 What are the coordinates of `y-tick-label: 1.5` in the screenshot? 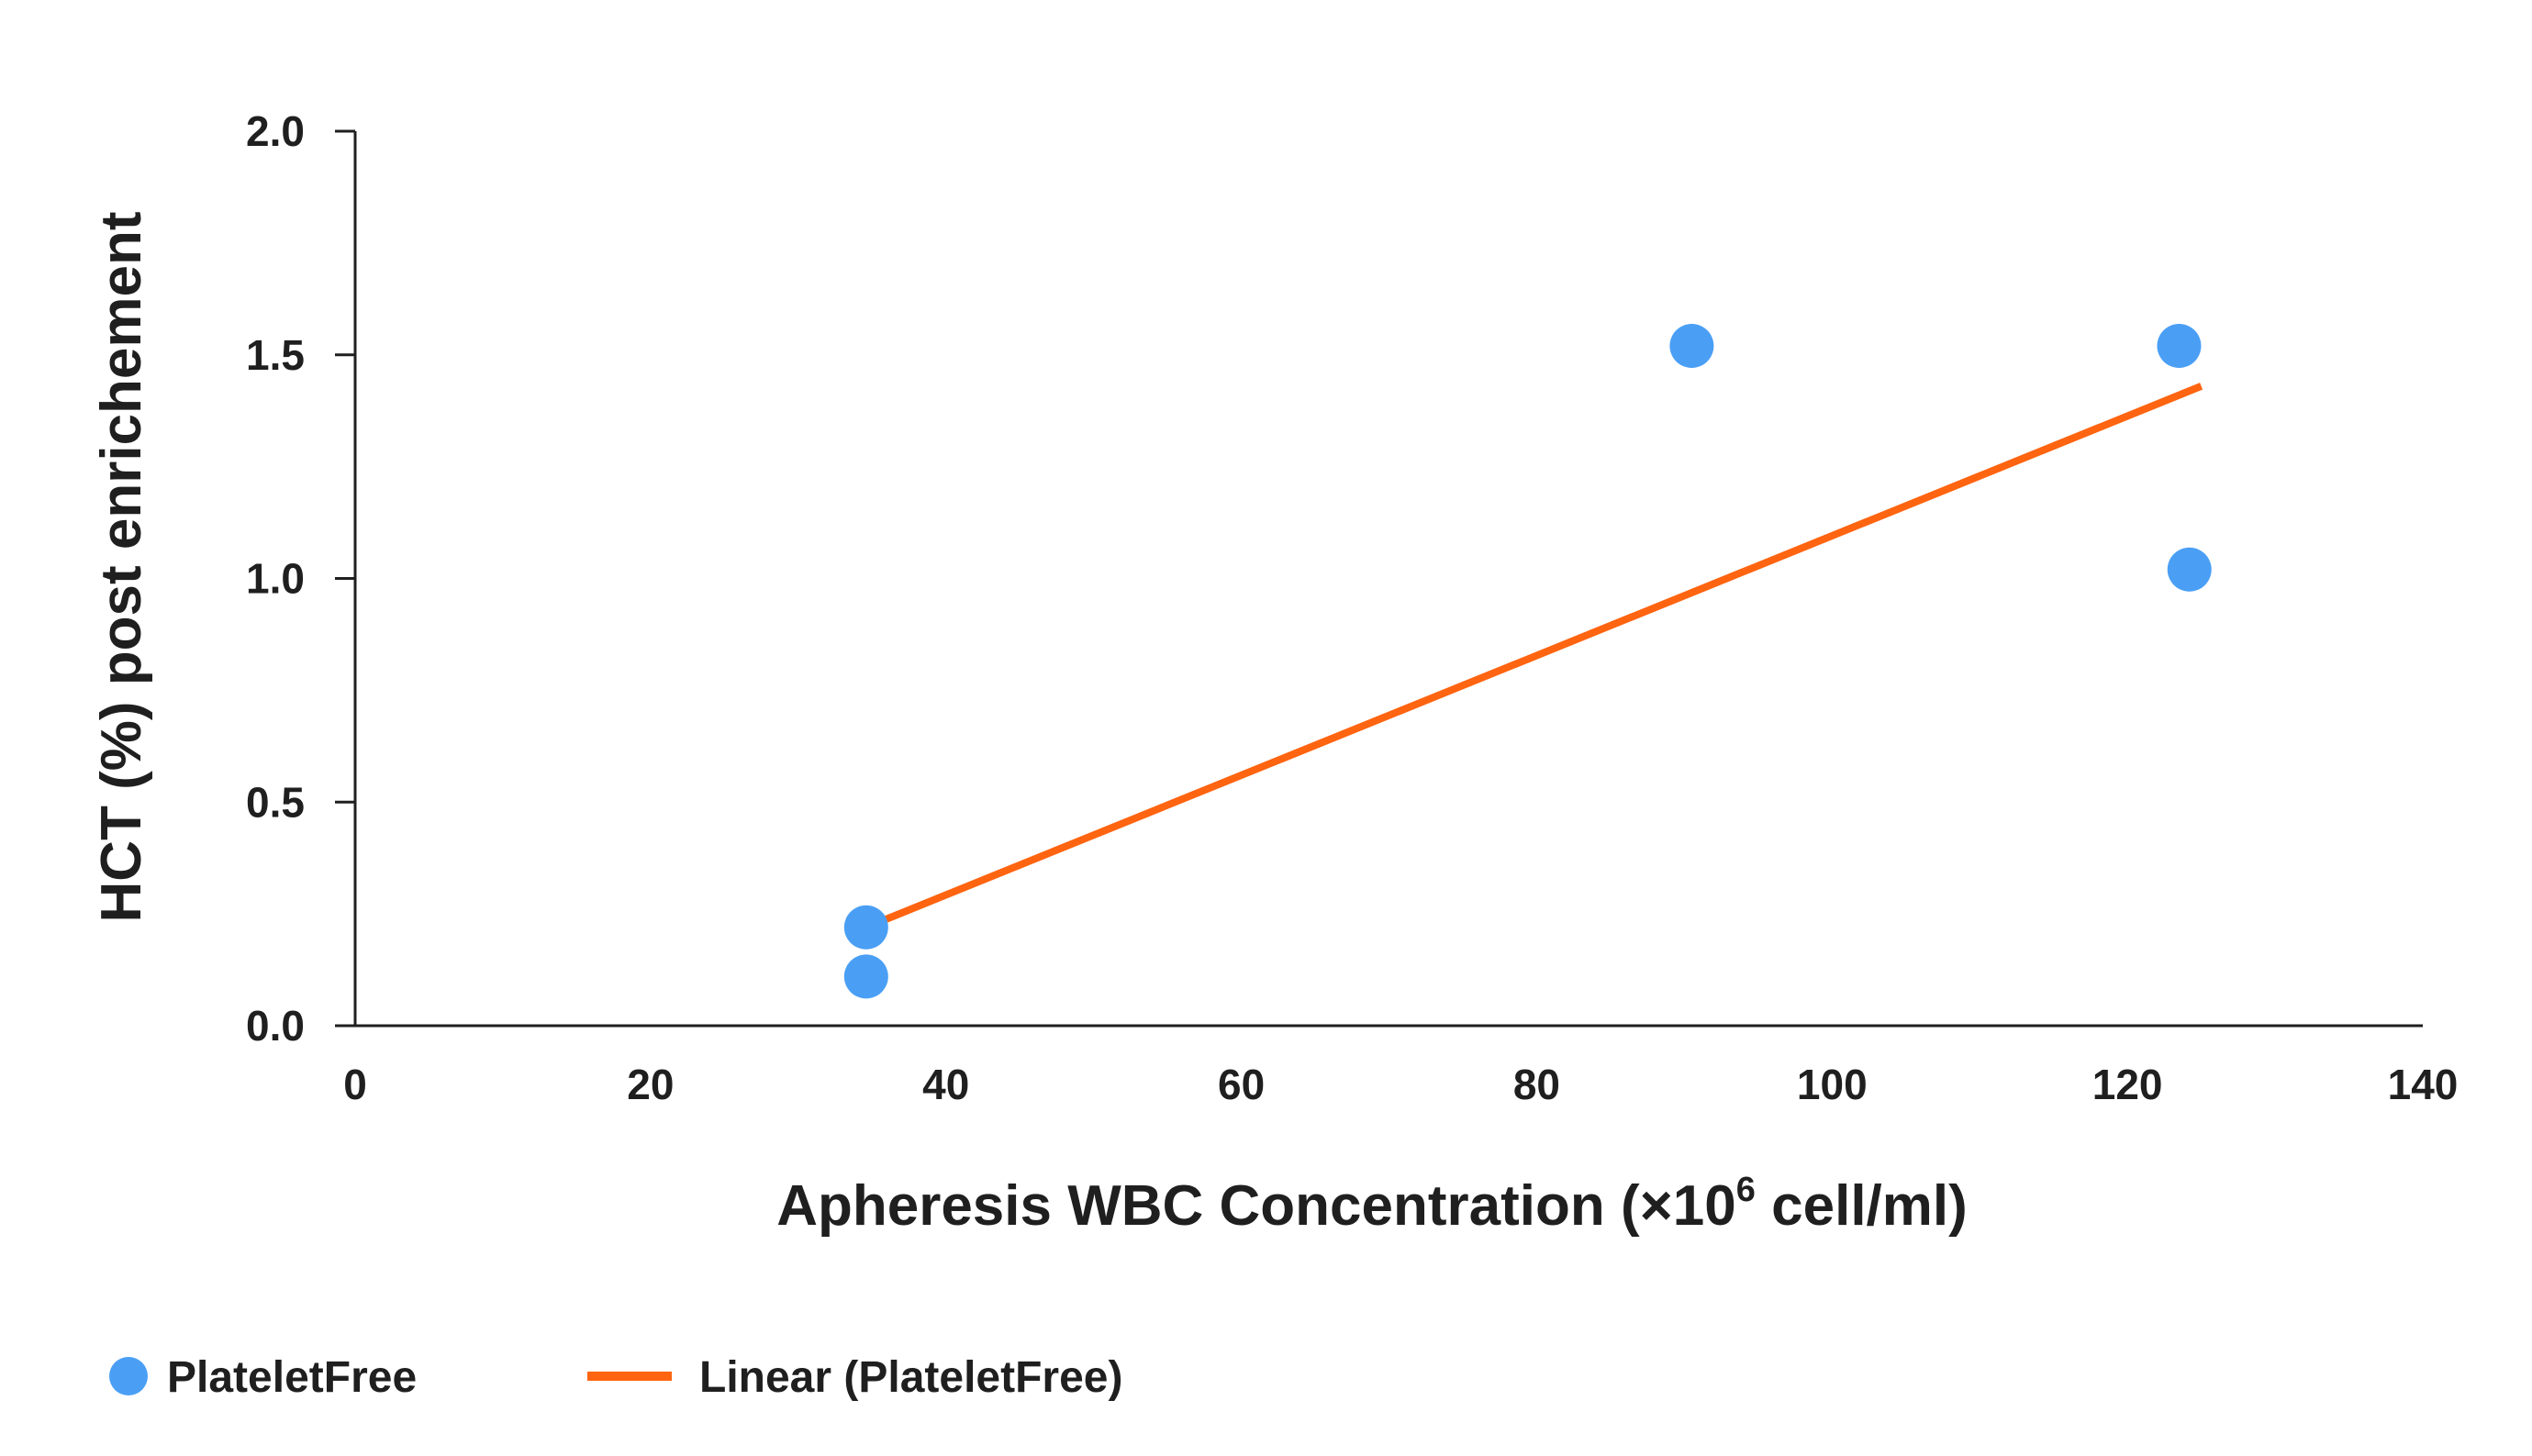 It's located at (275, 355).